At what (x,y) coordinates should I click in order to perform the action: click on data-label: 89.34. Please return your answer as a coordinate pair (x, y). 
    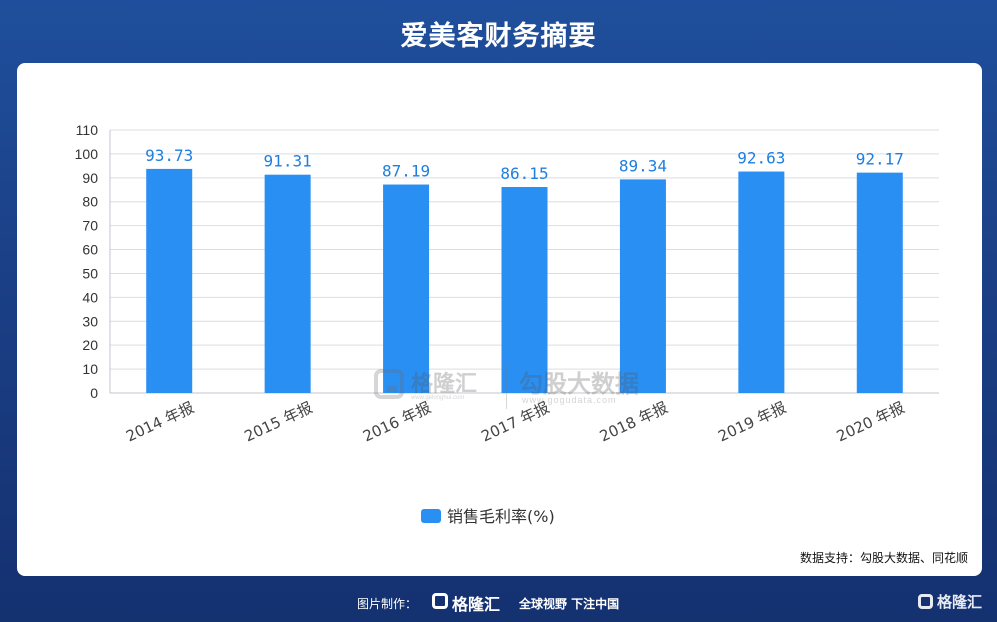
    Looking at the image, I should click on (643, 165).